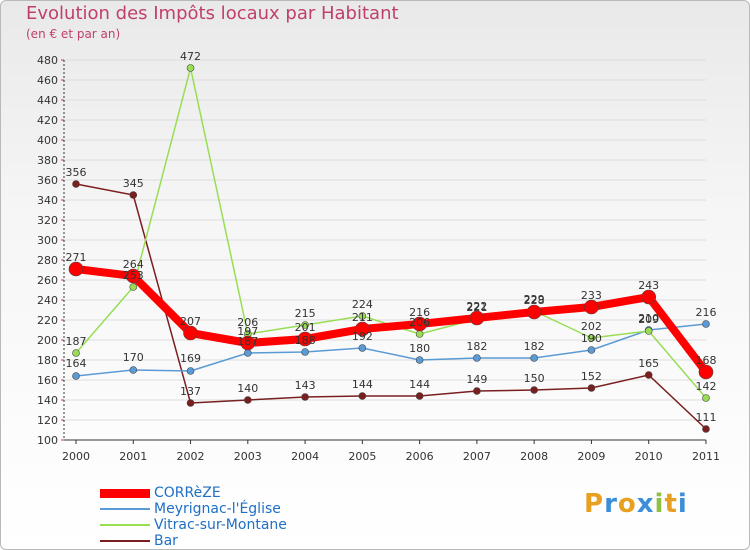 This screenshot has width=750, height=550. Describe the element at coordinates (47, 160) in the screenshot. I see `y-tick-label: 380` at that location.